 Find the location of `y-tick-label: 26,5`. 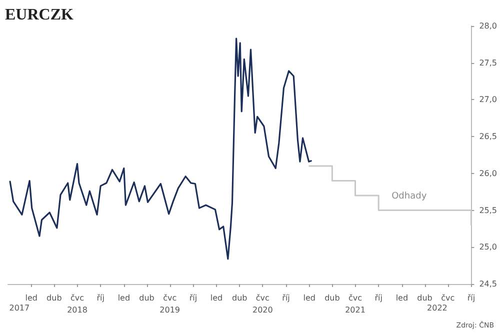

y-tick-label: 26,5 is located at coordinates (488, 137).